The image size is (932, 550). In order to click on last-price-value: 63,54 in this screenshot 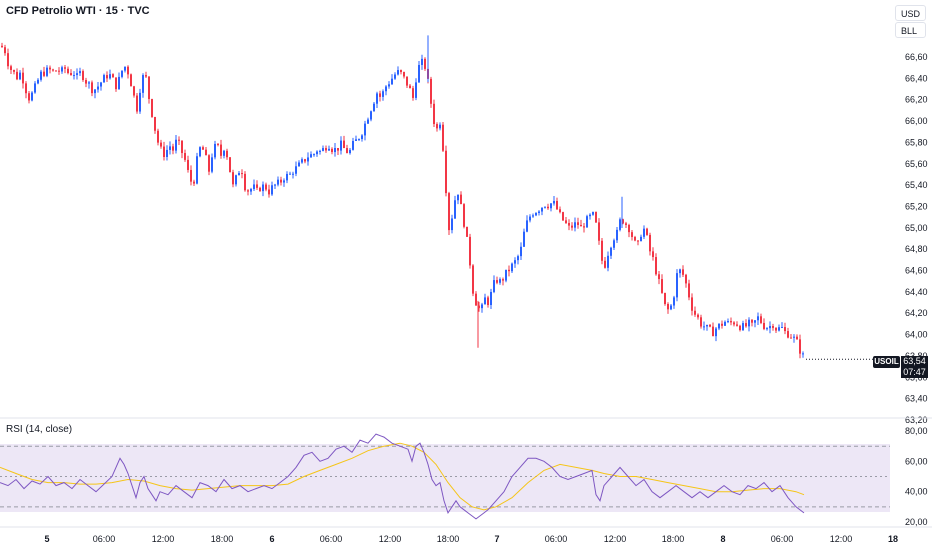, I will do `click(914, 361)`.